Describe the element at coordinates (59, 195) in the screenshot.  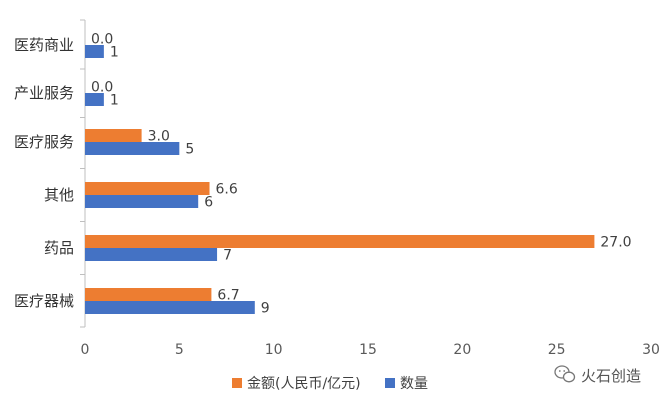
I see `category-label: 其他` at that location.